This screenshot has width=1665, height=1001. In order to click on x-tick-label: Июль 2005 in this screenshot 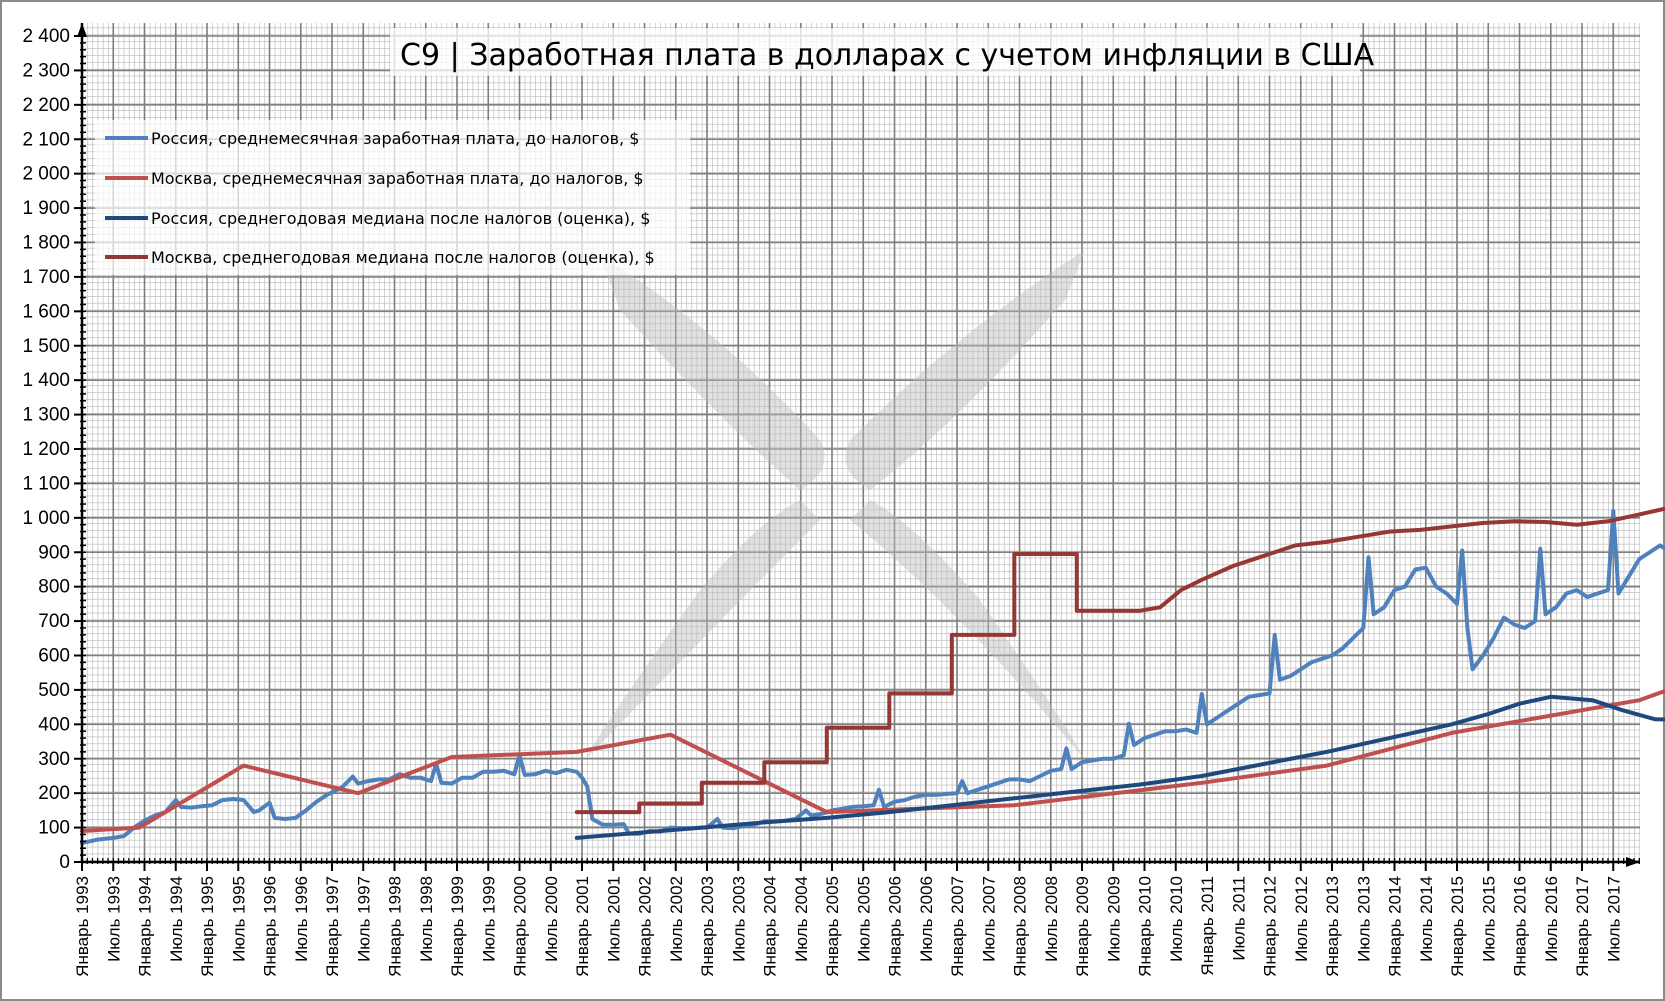, I will do `click(863, 919)`.